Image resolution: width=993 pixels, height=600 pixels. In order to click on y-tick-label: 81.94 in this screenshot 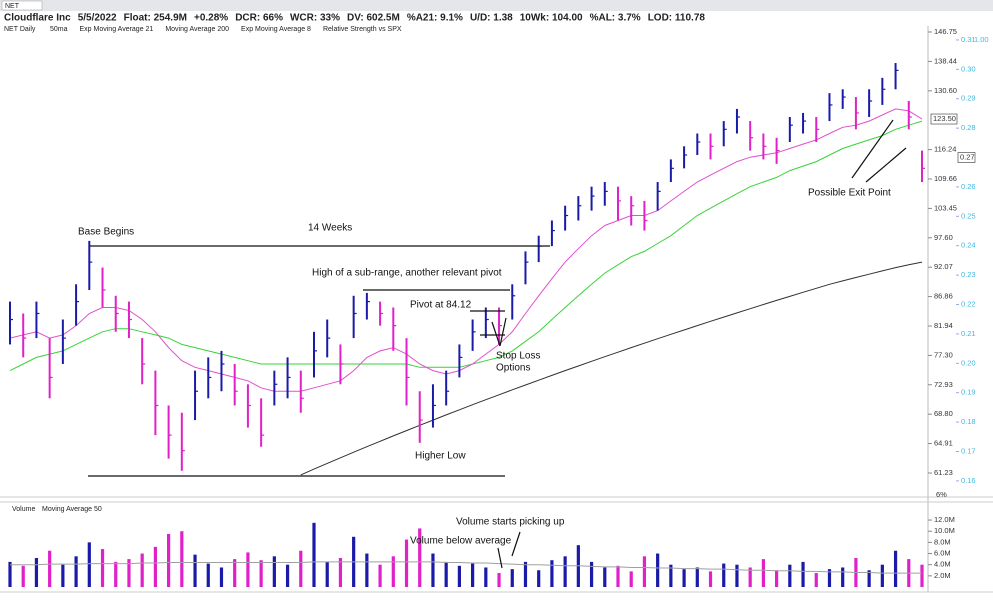, I will do `click(943, 325)`.